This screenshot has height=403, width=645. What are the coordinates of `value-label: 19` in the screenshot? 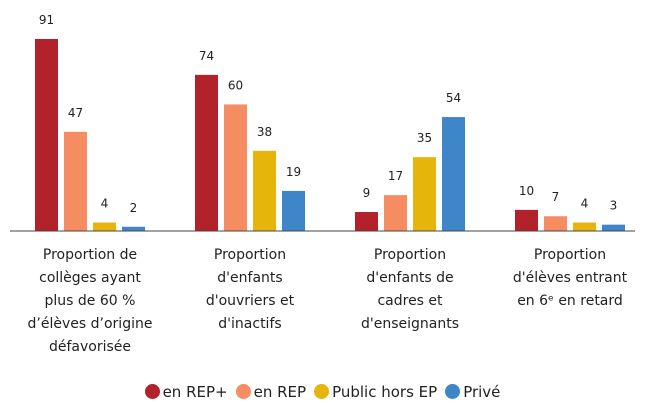 It's located at (293, 172).